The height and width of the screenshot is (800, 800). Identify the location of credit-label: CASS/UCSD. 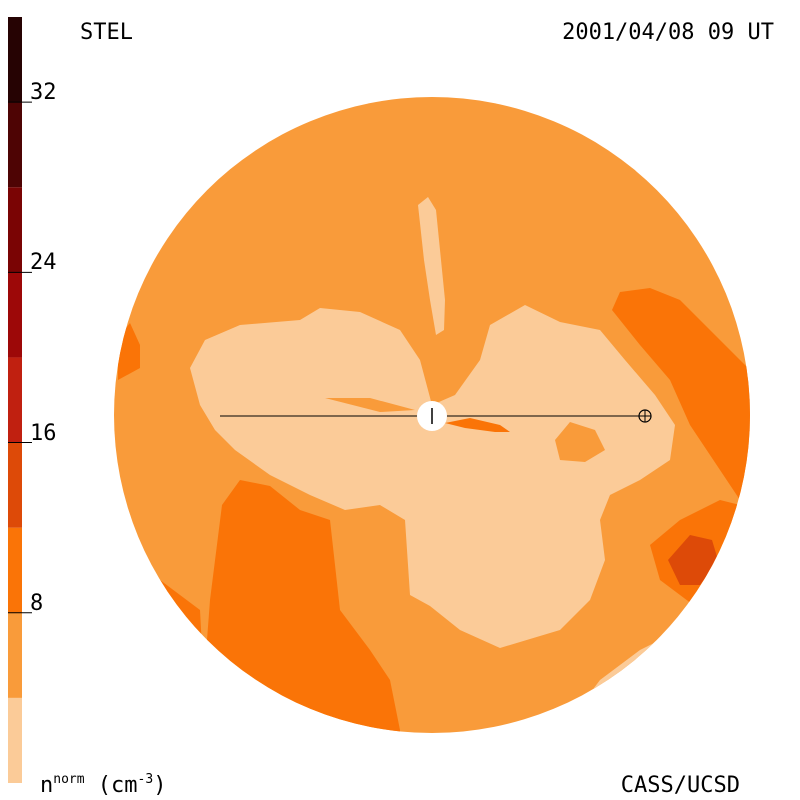
(680, 785).